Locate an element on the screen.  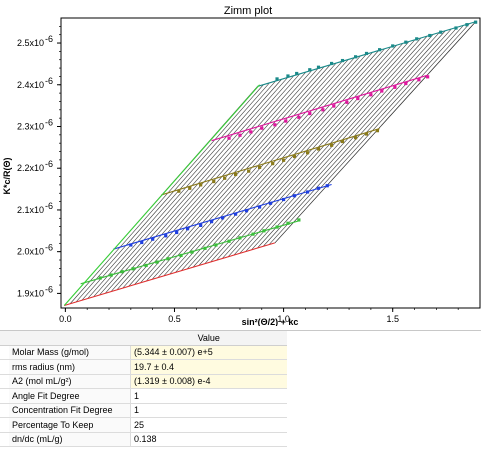
x-tick-label: 1.5 is located at coordinates (392, 319).